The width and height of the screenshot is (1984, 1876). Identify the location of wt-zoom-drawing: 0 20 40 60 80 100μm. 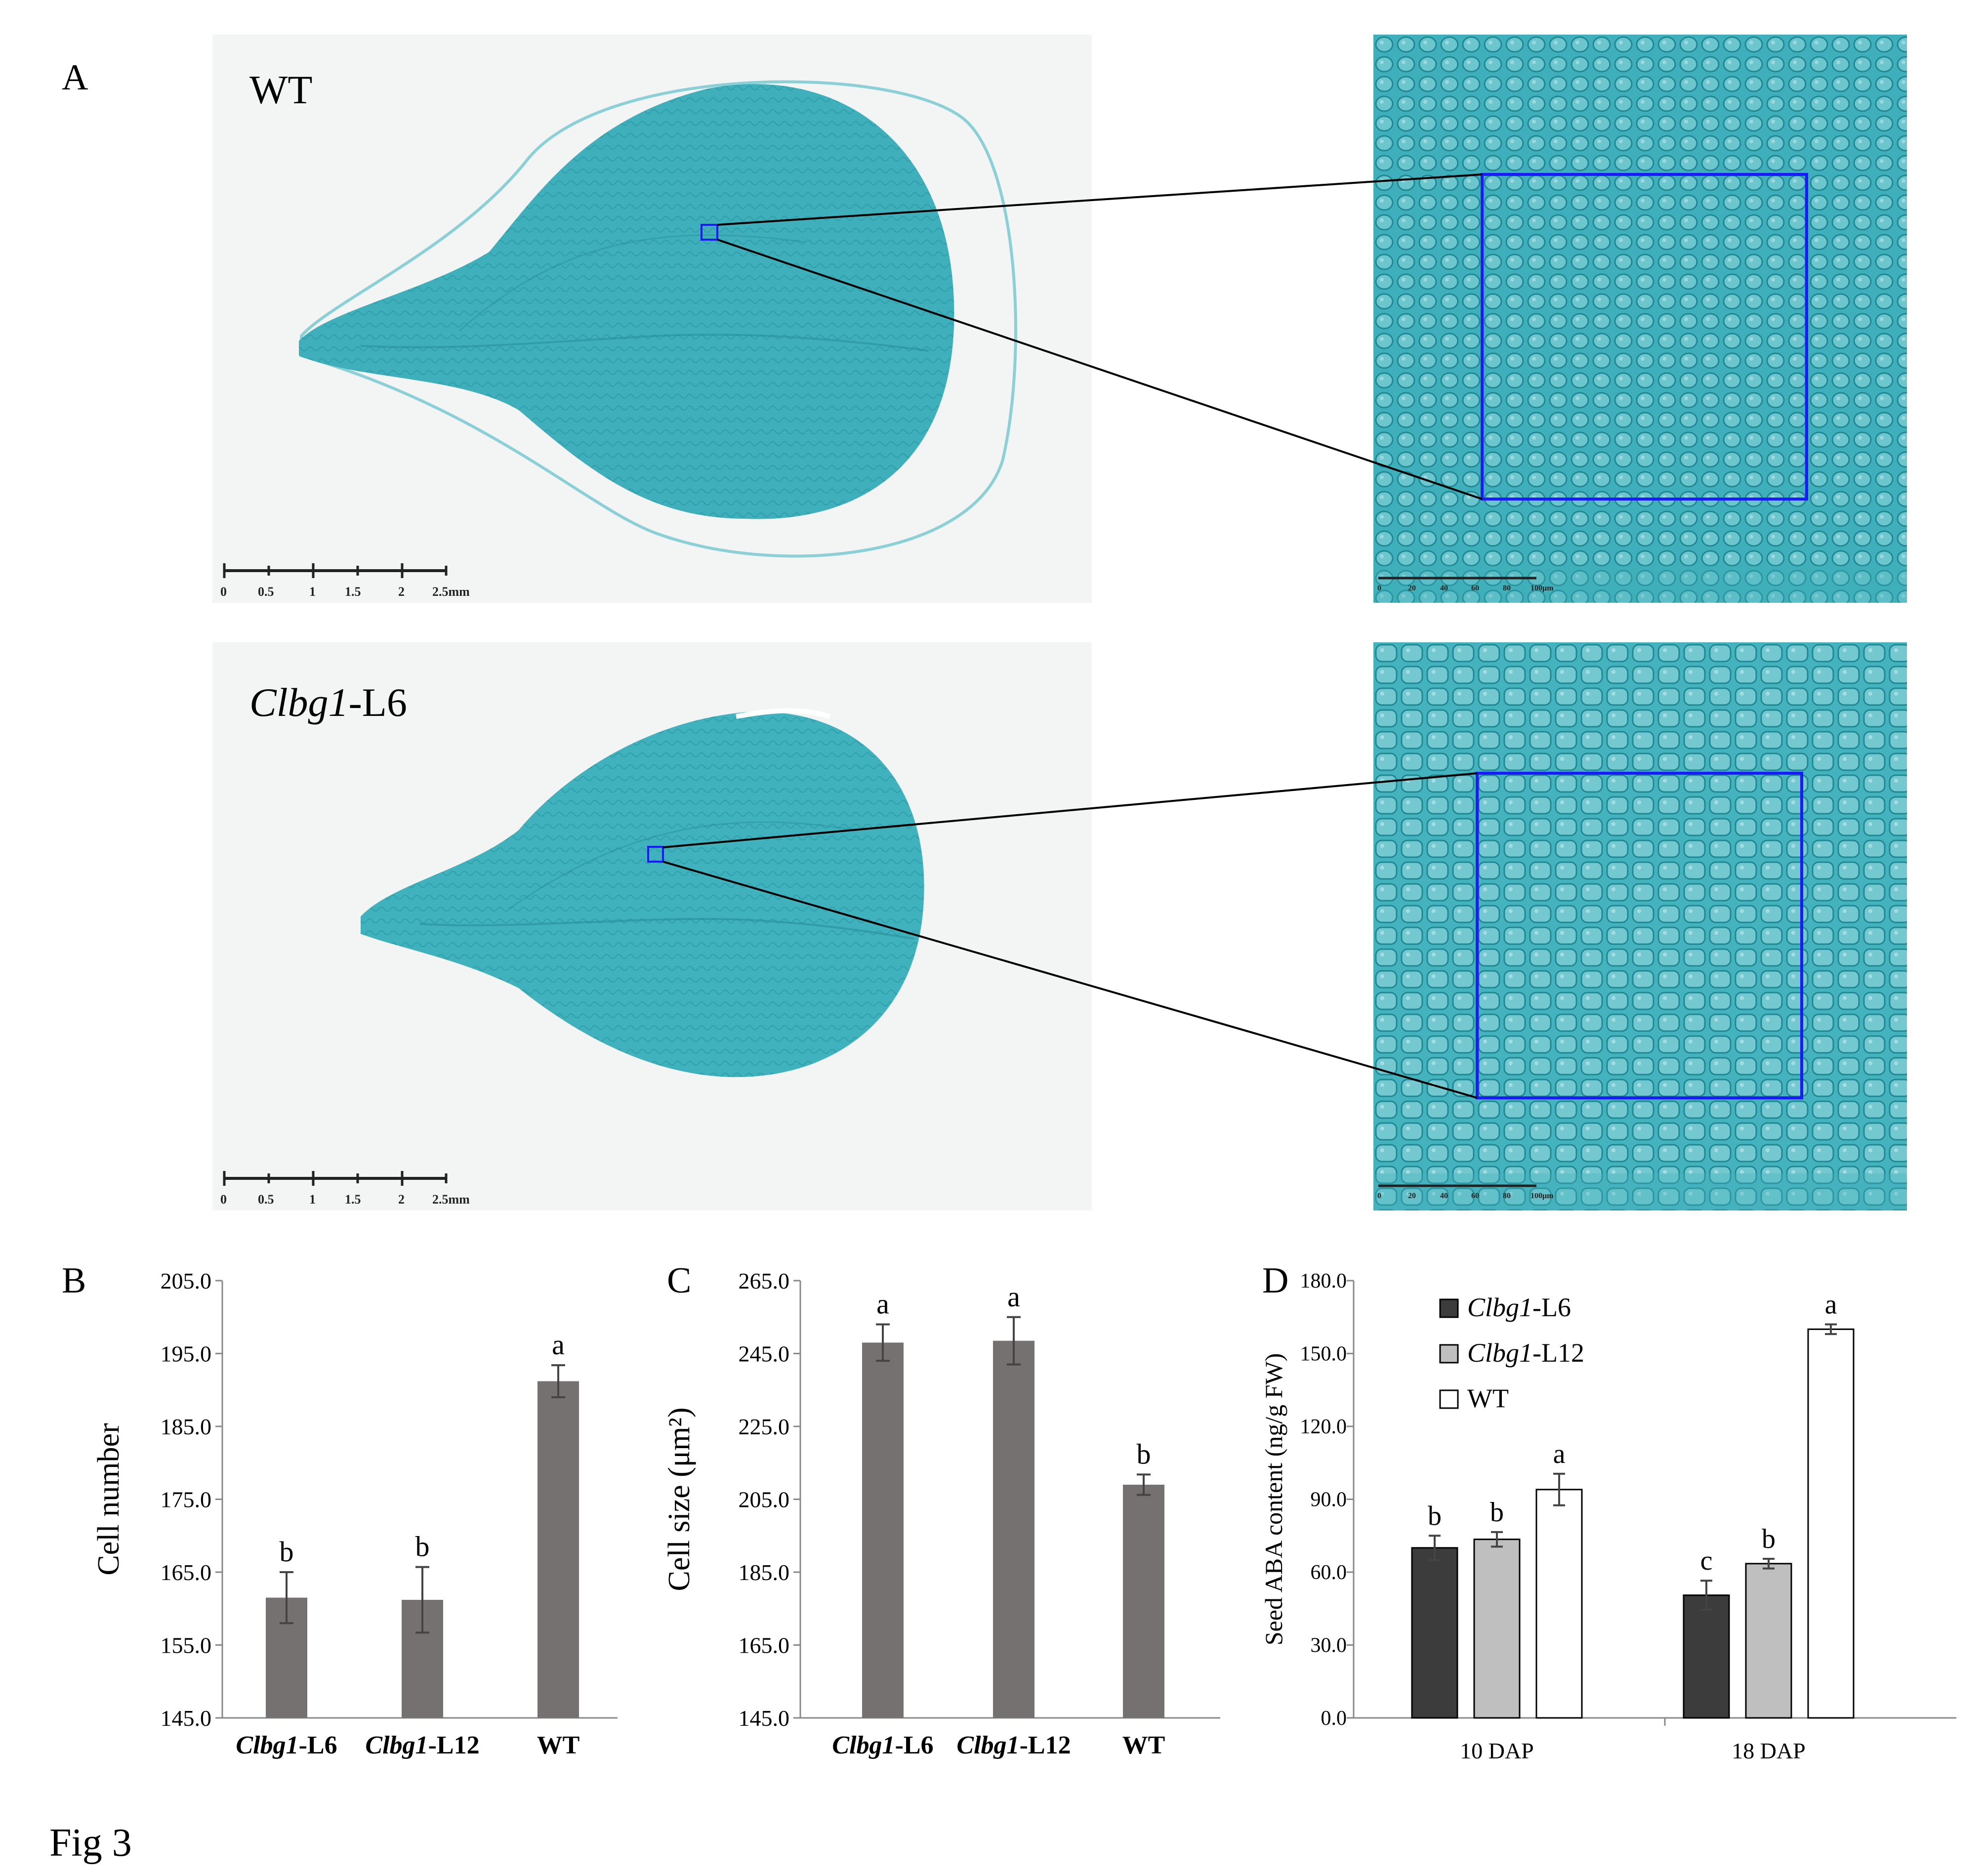
(1640, 319).